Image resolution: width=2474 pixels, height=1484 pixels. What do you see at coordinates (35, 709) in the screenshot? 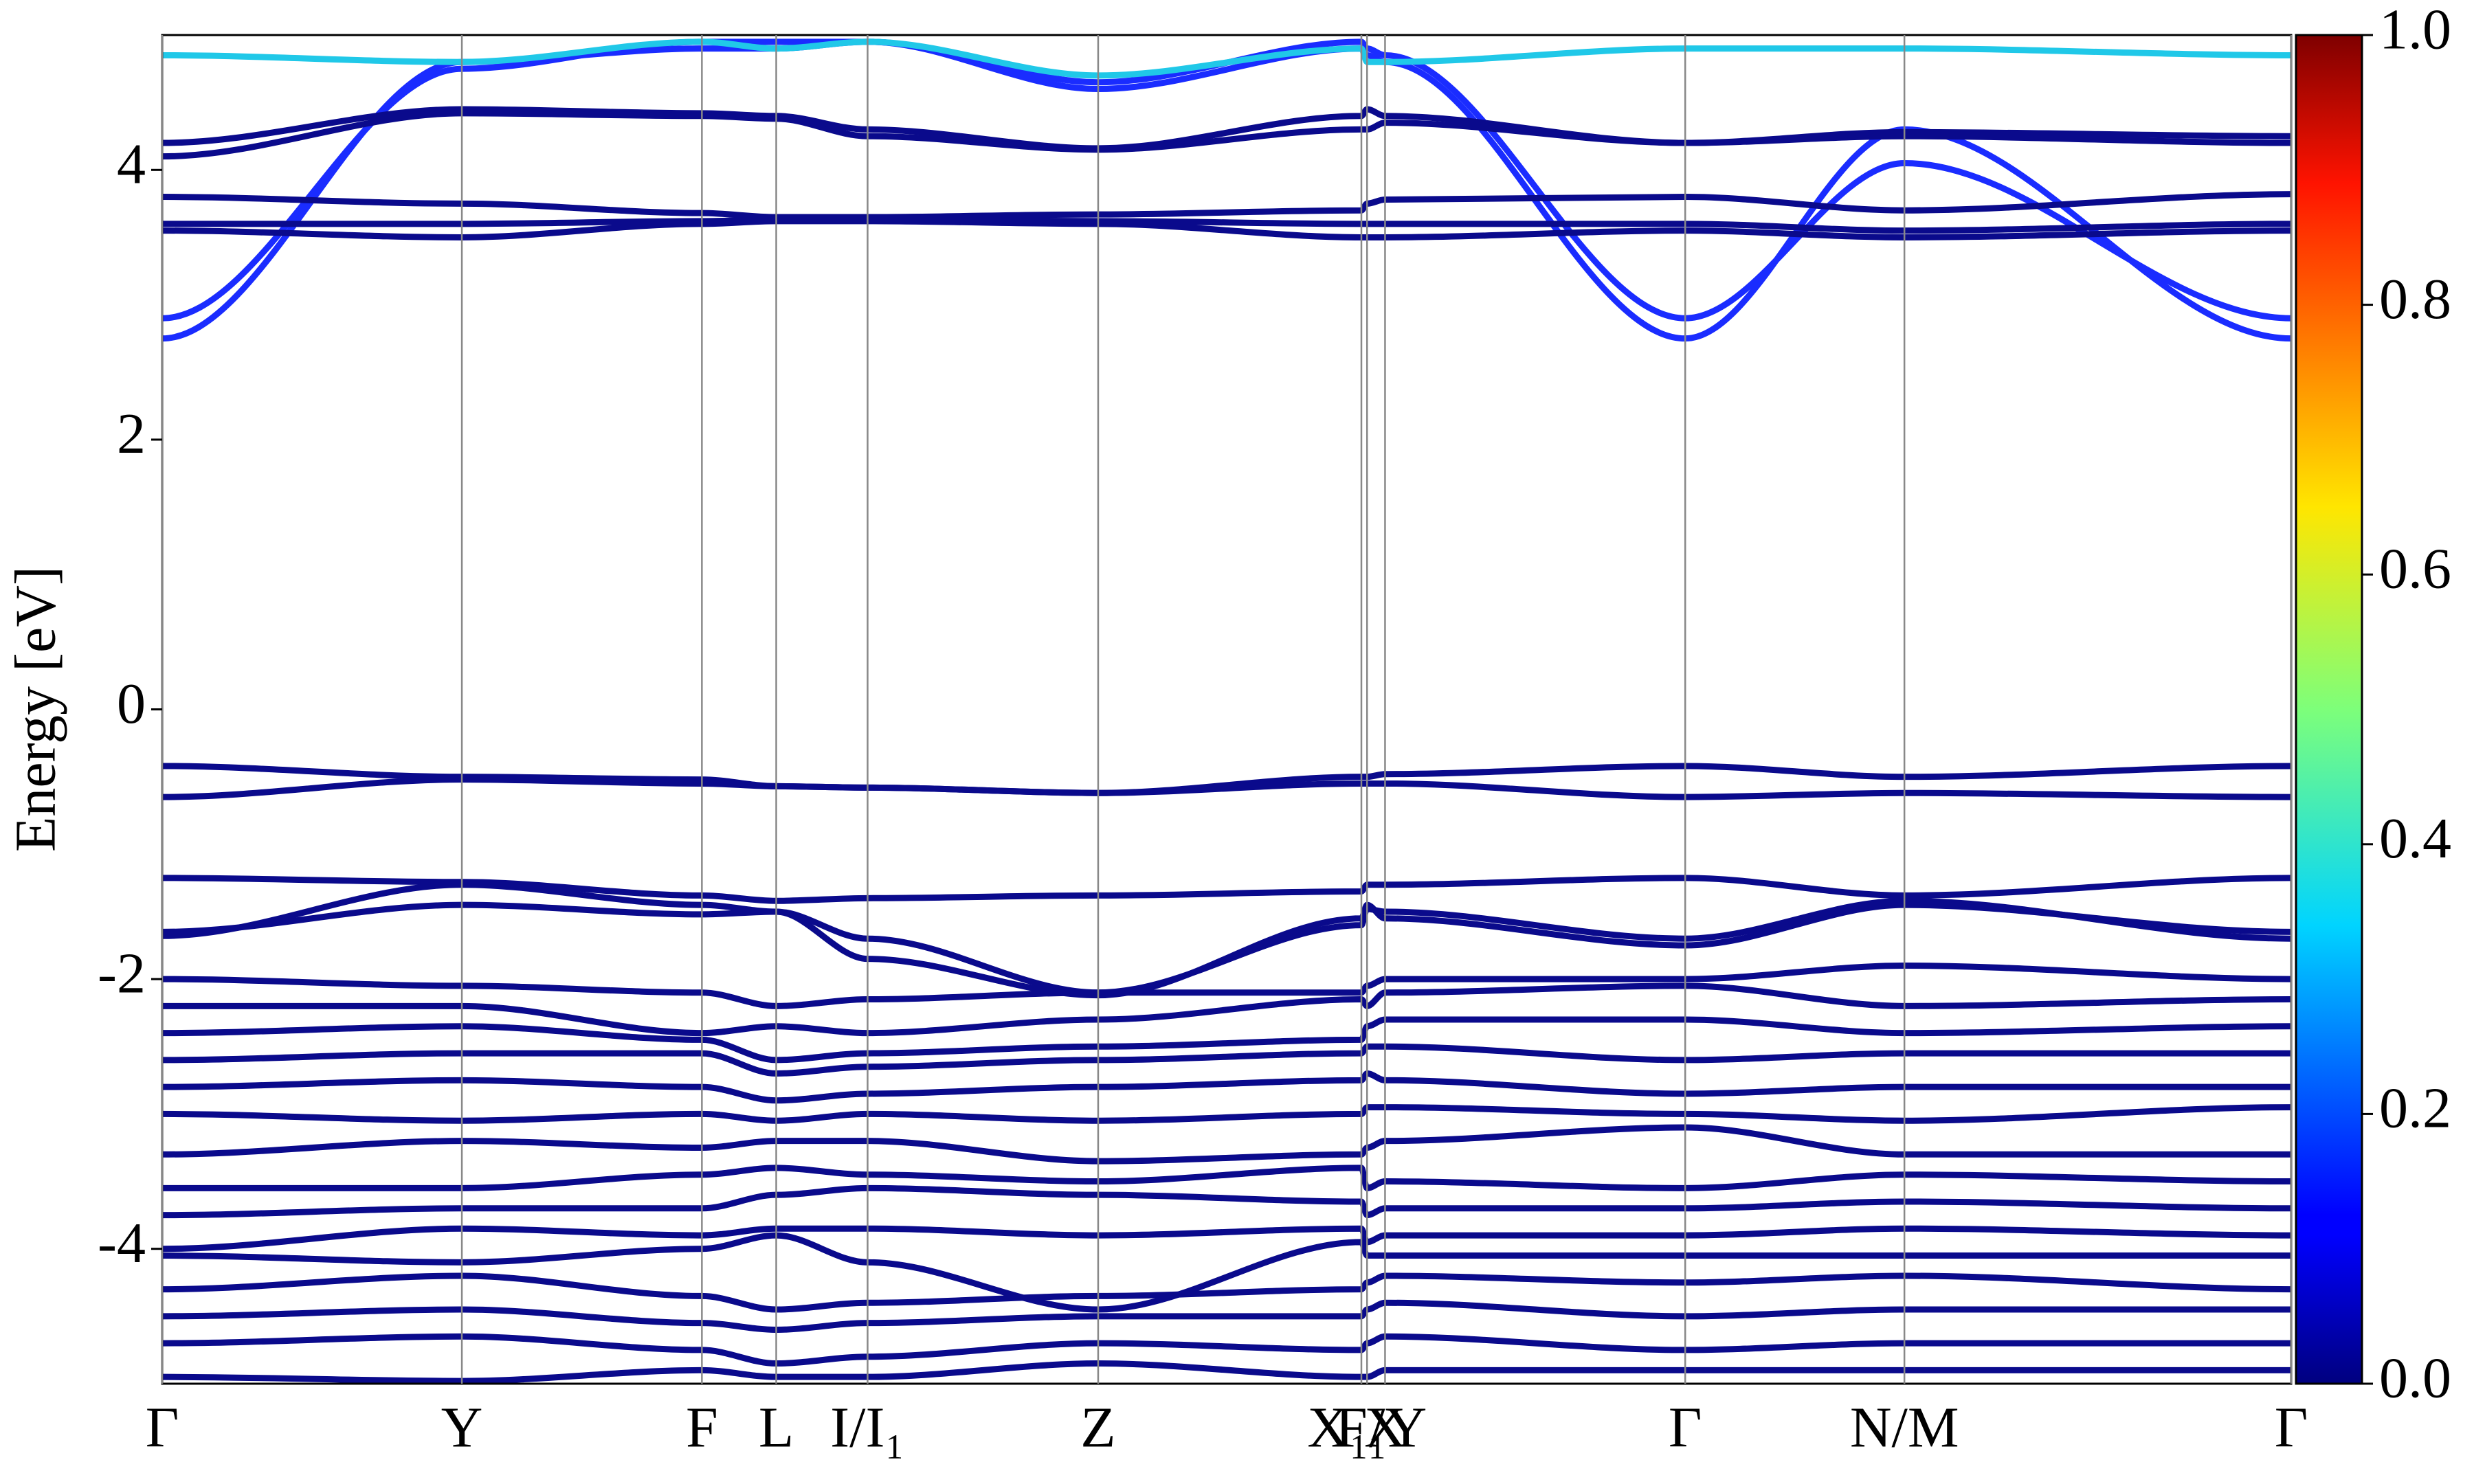
I see `y-axis-label: Energy [eV]` at bounding box center [35, 709].